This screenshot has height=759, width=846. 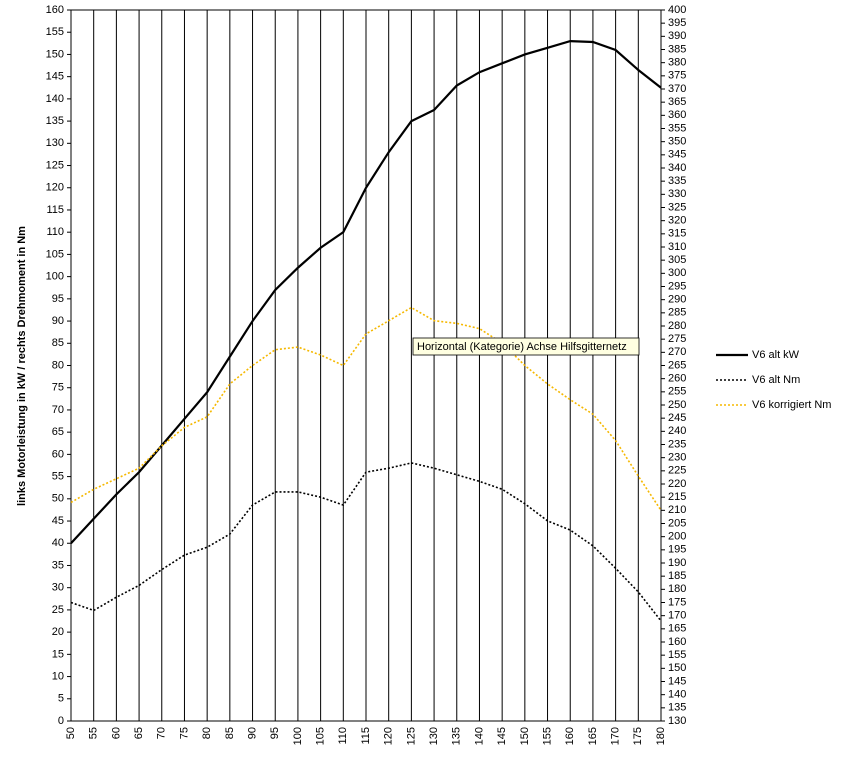 I want to click on y2-tick-label: 235, so click(x=677, y=444).